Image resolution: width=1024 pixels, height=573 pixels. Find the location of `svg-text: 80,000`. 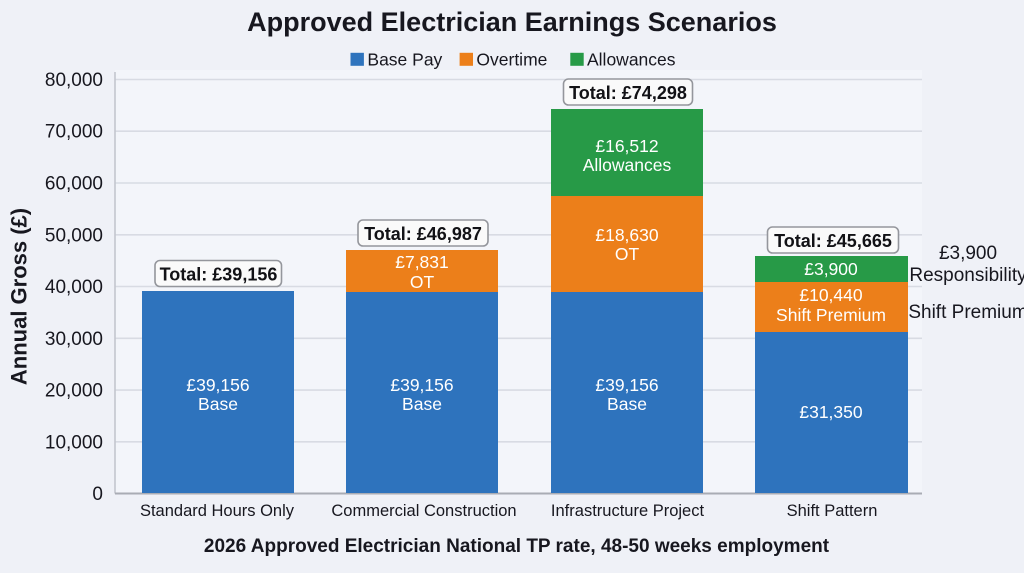

svg-text: 80,000 is located at coordinates (74, 80).